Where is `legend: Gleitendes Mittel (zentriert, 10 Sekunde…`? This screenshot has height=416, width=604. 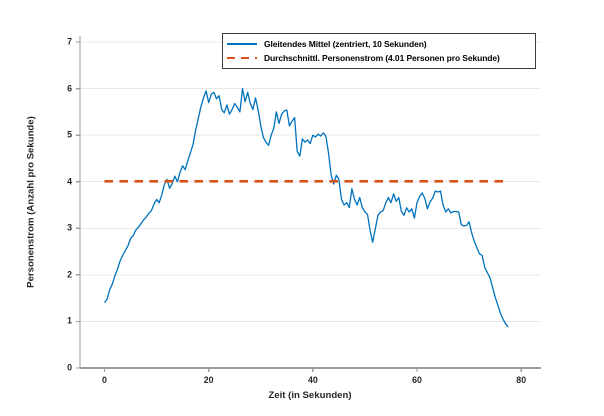 legend: Gleitendes Mittel (zentriert, 10 Sekunde… is located at coordinates (379, 51).